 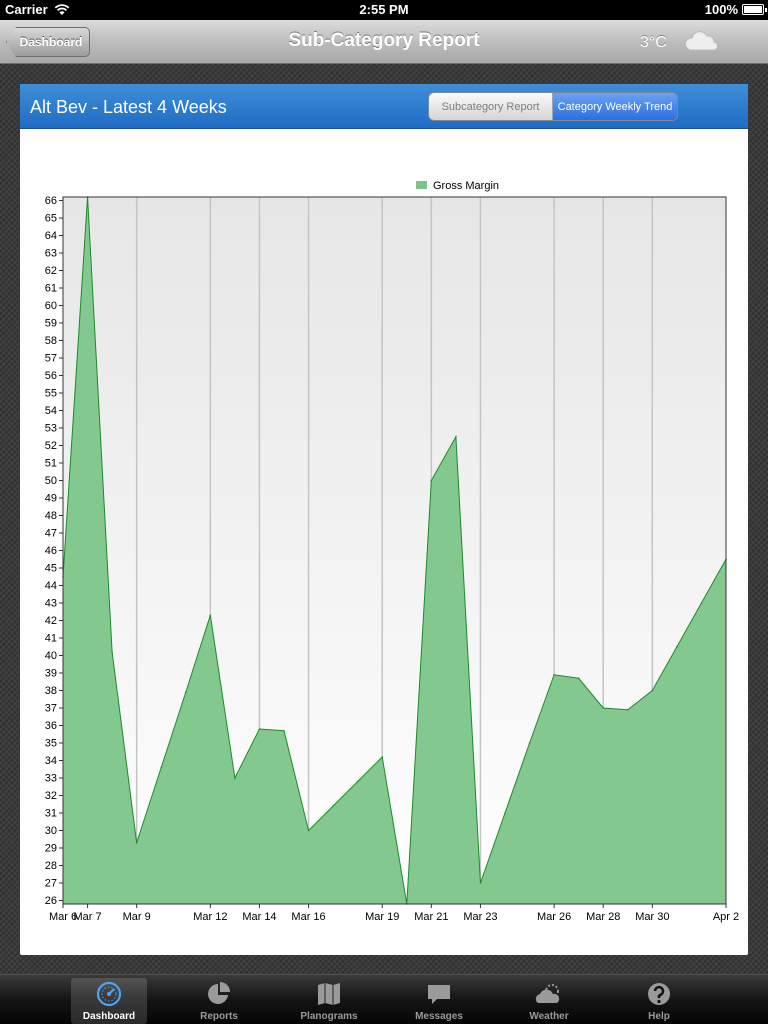 What do you see at coordinates (51, 219) in the screenshot?
I see `y-tick-label: 65` at bounding box center [51, 219].